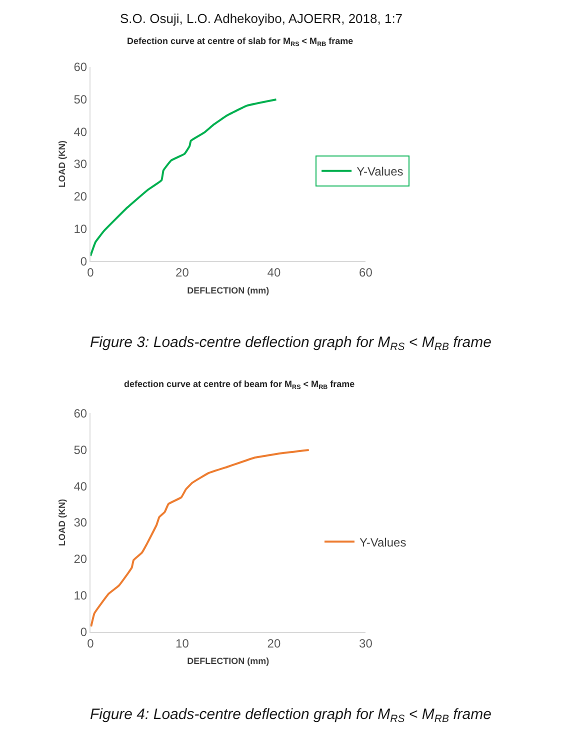  What do you see at coordinates (366, 272) in the screenshot?
I see `x-tick-label: 60` at bounding box center [366, 272].